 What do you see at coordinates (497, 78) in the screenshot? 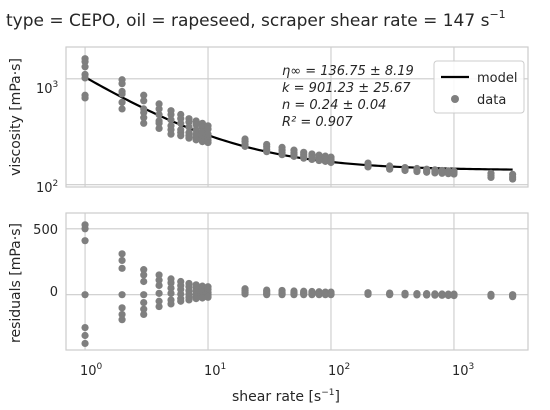
I see `legend-model-label: model` at bounding box center [497, 78].